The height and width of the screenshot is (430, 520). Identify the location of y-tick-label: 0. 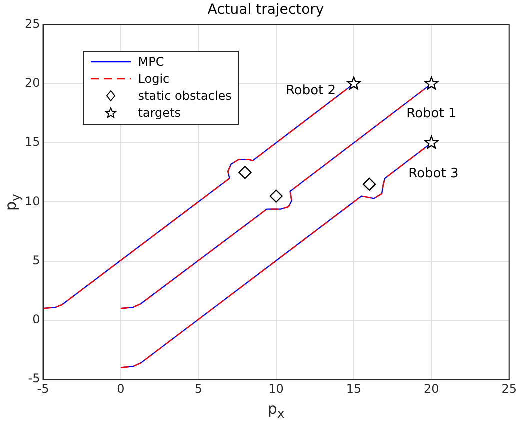
(36, 319).